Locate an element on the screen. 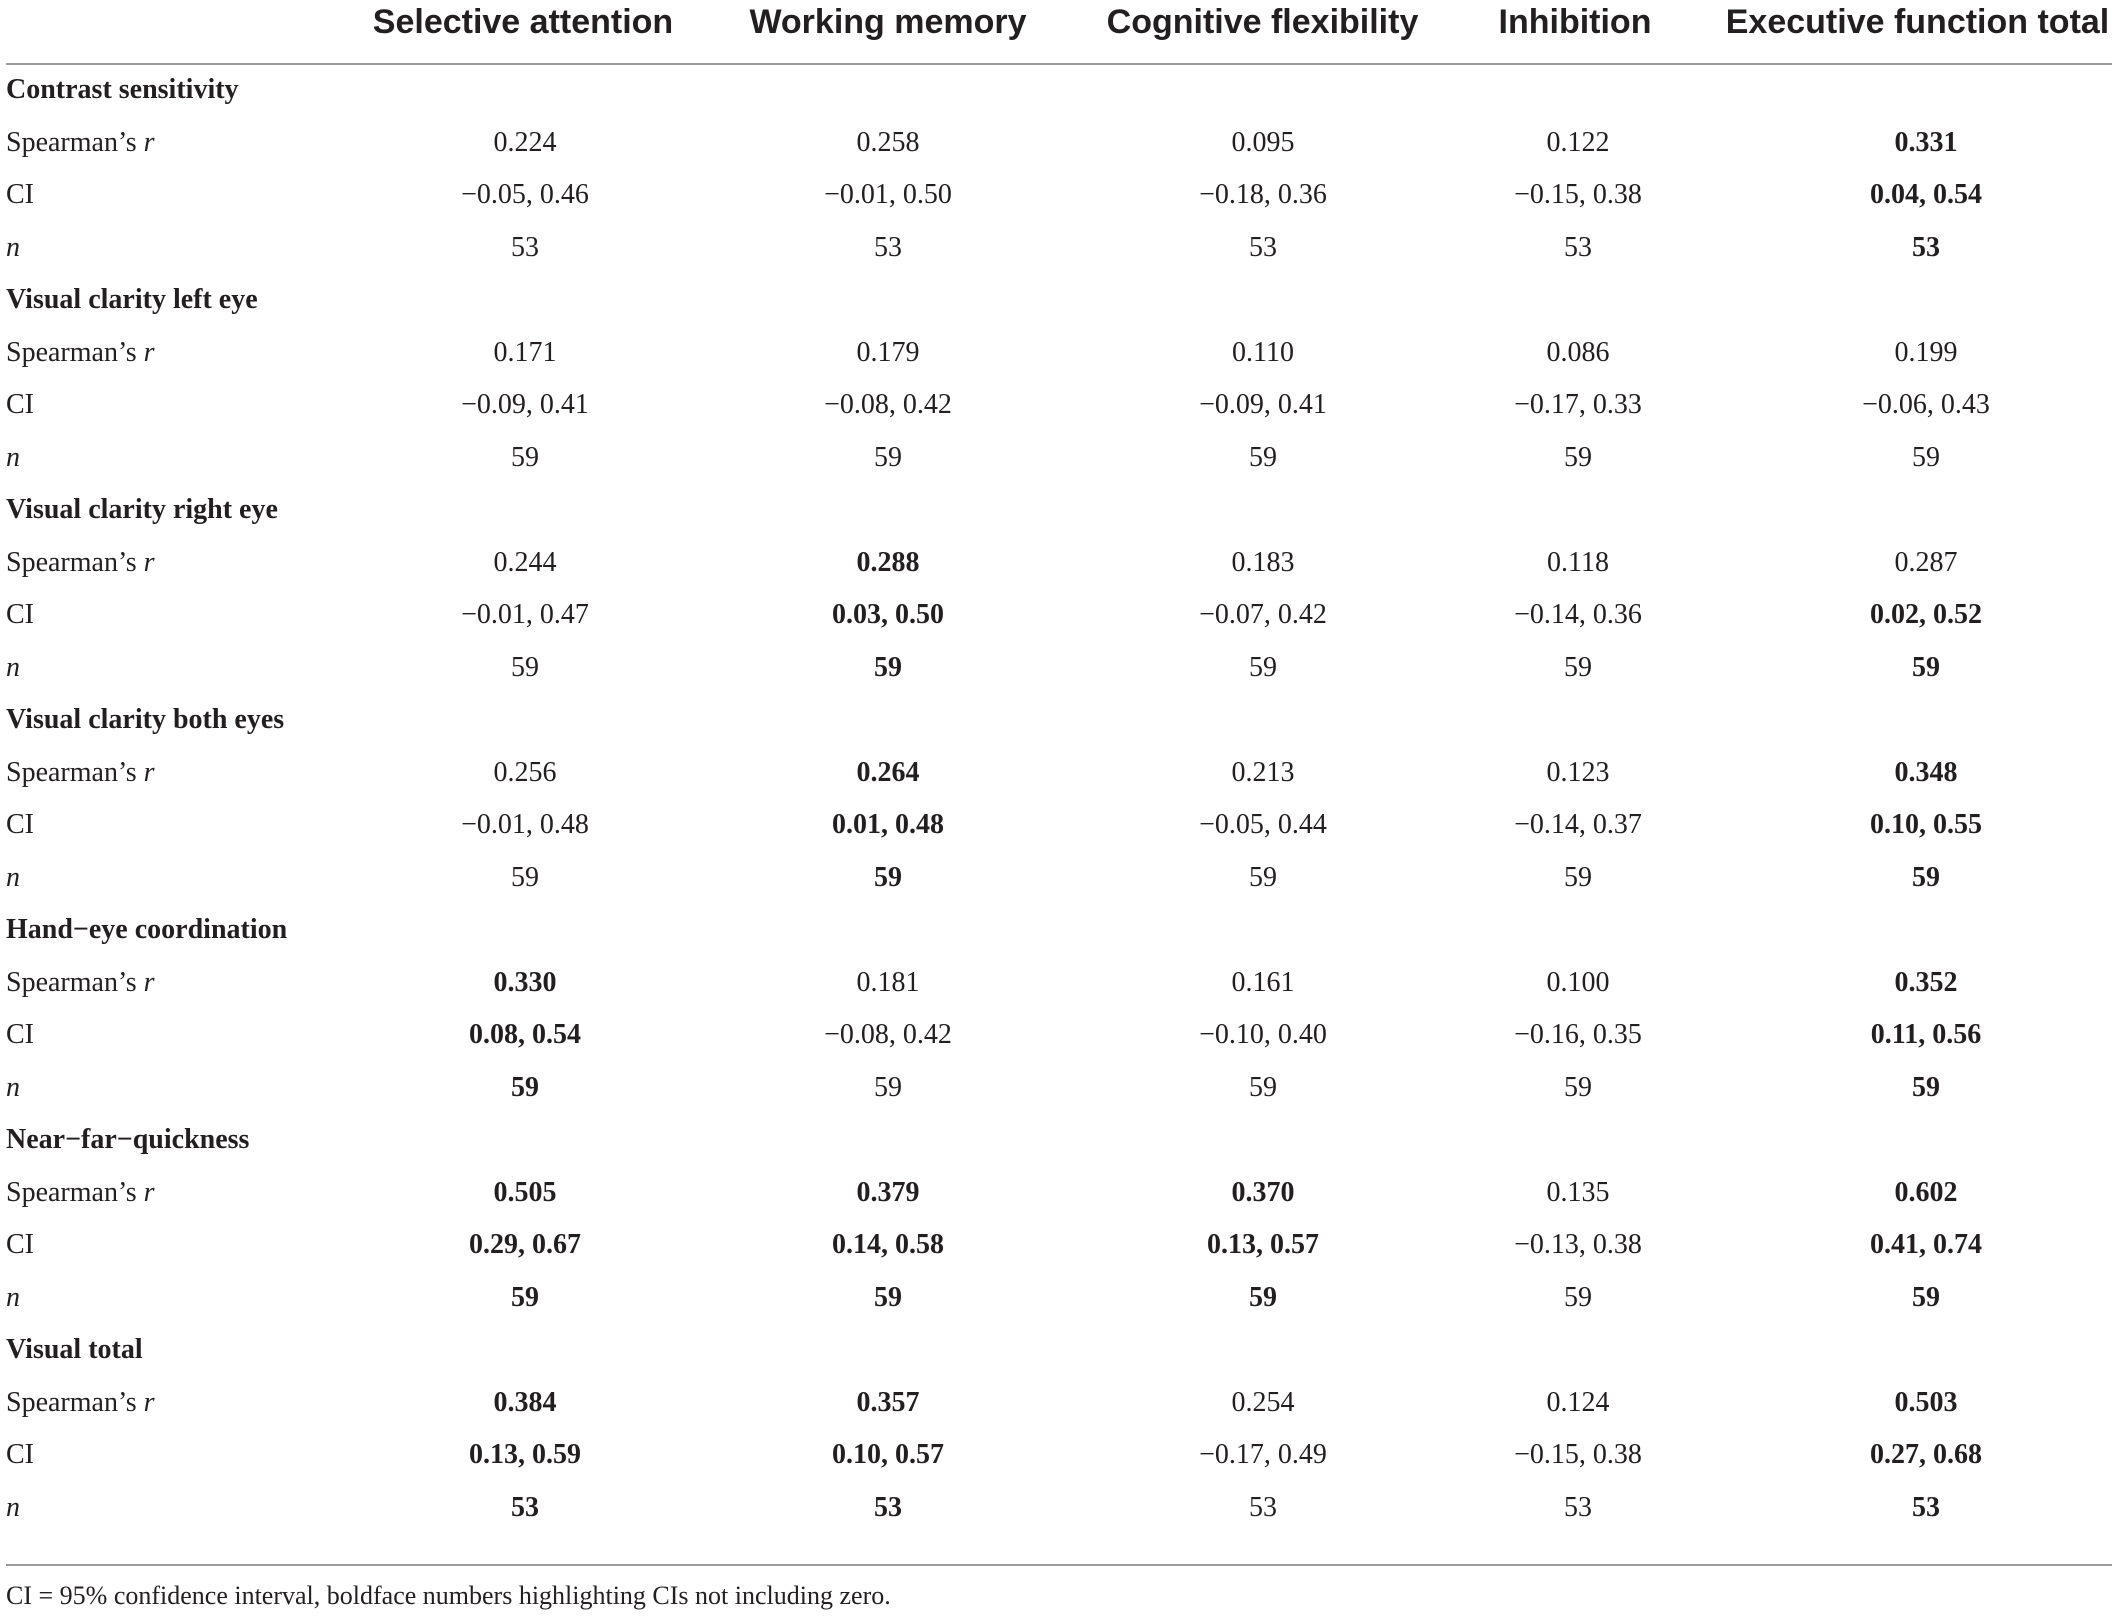 The width and height of the screenshot is (2117, 1616). table-cell: −0.15, 0.38 is located at coordinates (1578, 194).